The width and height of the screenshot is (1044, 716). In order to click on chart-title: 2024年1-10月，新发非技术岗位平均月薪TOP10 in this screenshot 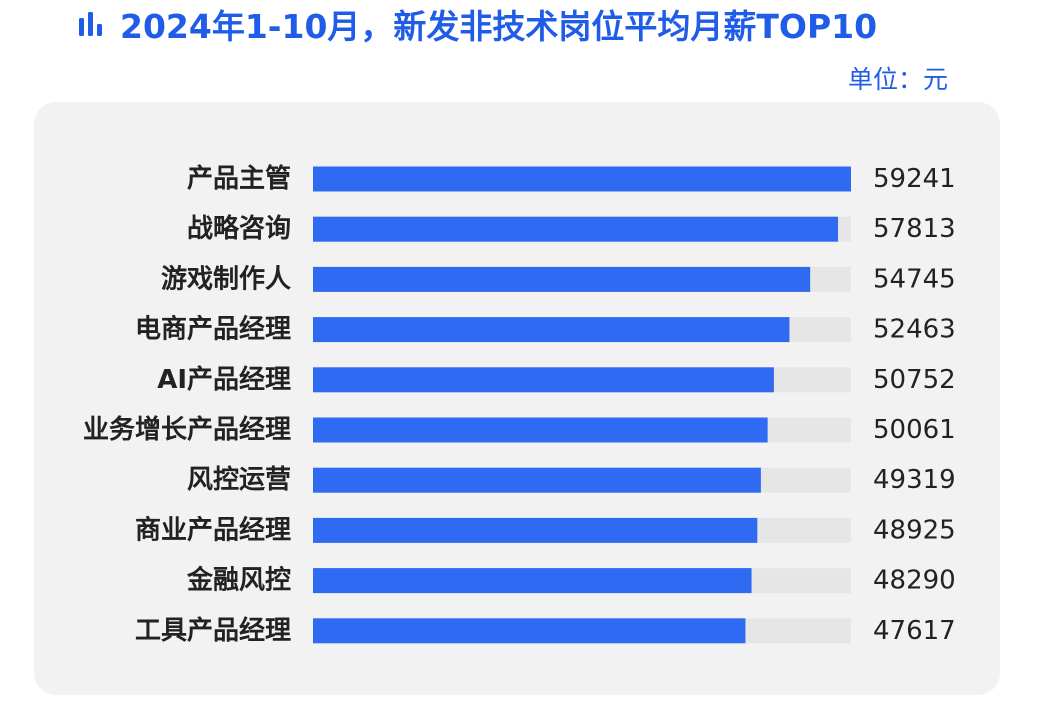, I will do `click(499, 26)`.